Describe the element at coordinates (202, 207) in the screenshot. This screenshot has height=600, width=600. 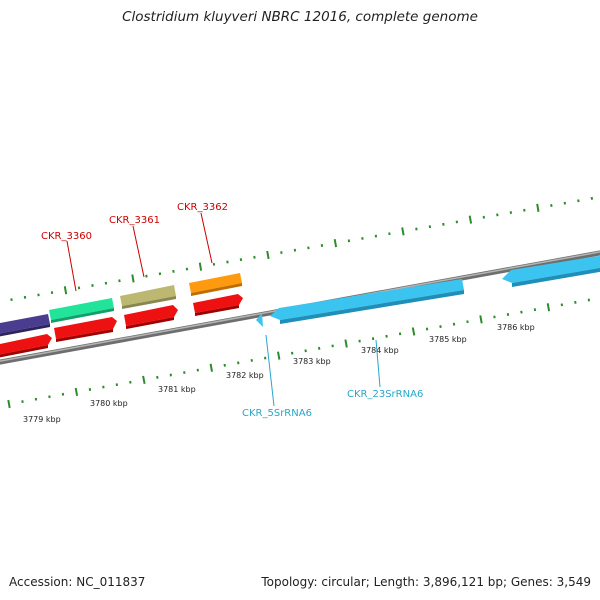
I see `gene-label-ckr-3362: CKR_3362` at that location.